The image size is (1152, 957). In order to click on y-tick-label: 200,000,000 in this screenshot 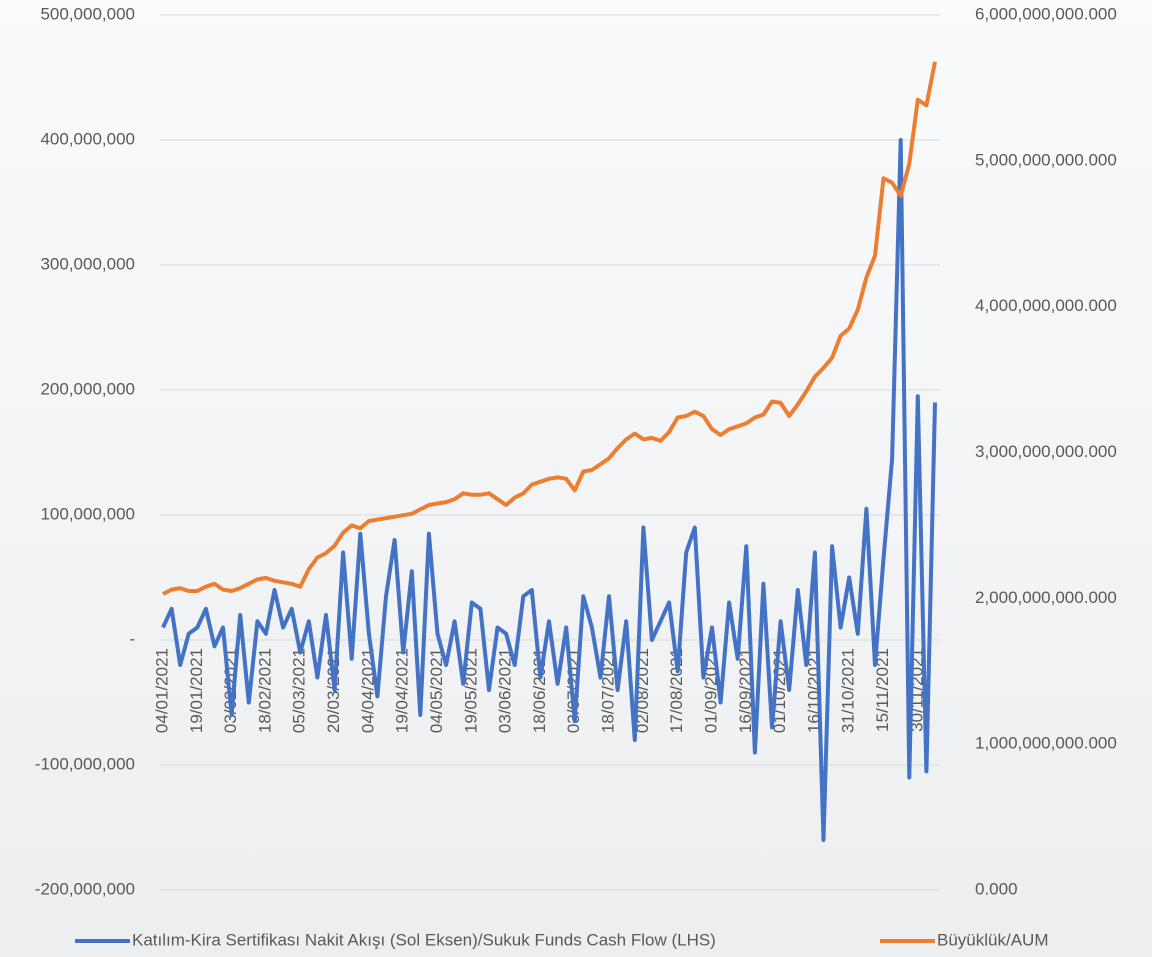, I will do `click(87, 388)`.